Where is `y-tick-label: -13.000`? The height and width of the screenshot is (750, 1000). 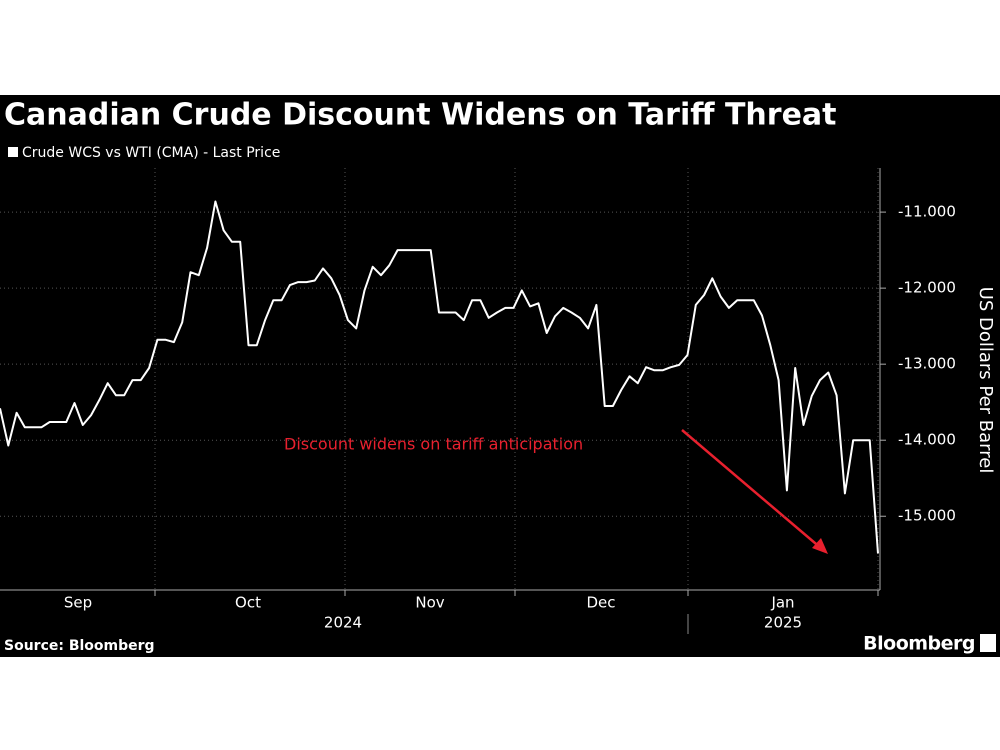
y-tick-label: -13.000 is located at coordinates (927, 364).